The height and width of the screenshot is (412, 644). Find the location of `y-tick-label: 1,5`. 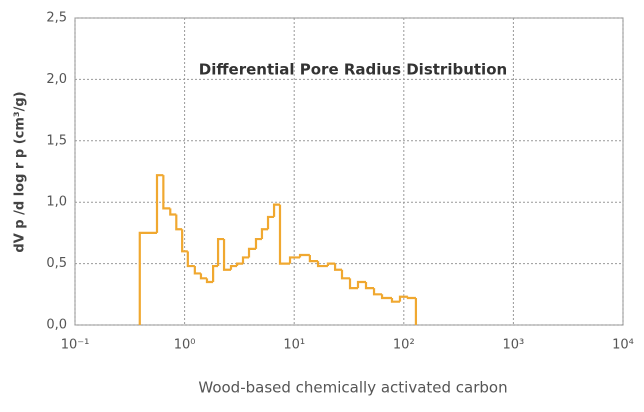

y-tick-label: 1,5 is located at coordinates (56, 140).